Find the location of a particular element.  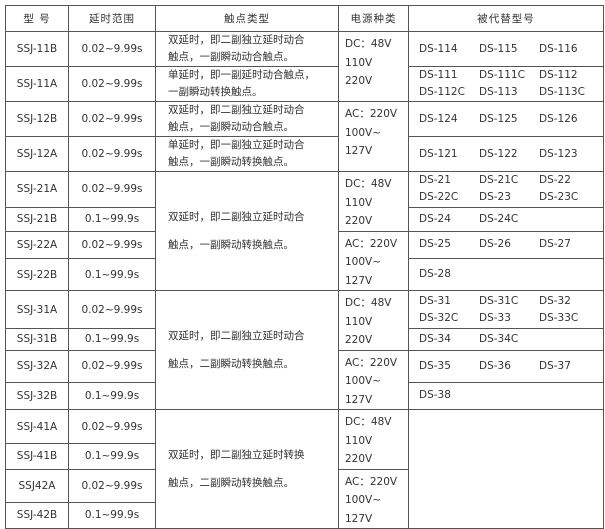

model-cell: SSJ-21A is located at coordinates (37, 189).